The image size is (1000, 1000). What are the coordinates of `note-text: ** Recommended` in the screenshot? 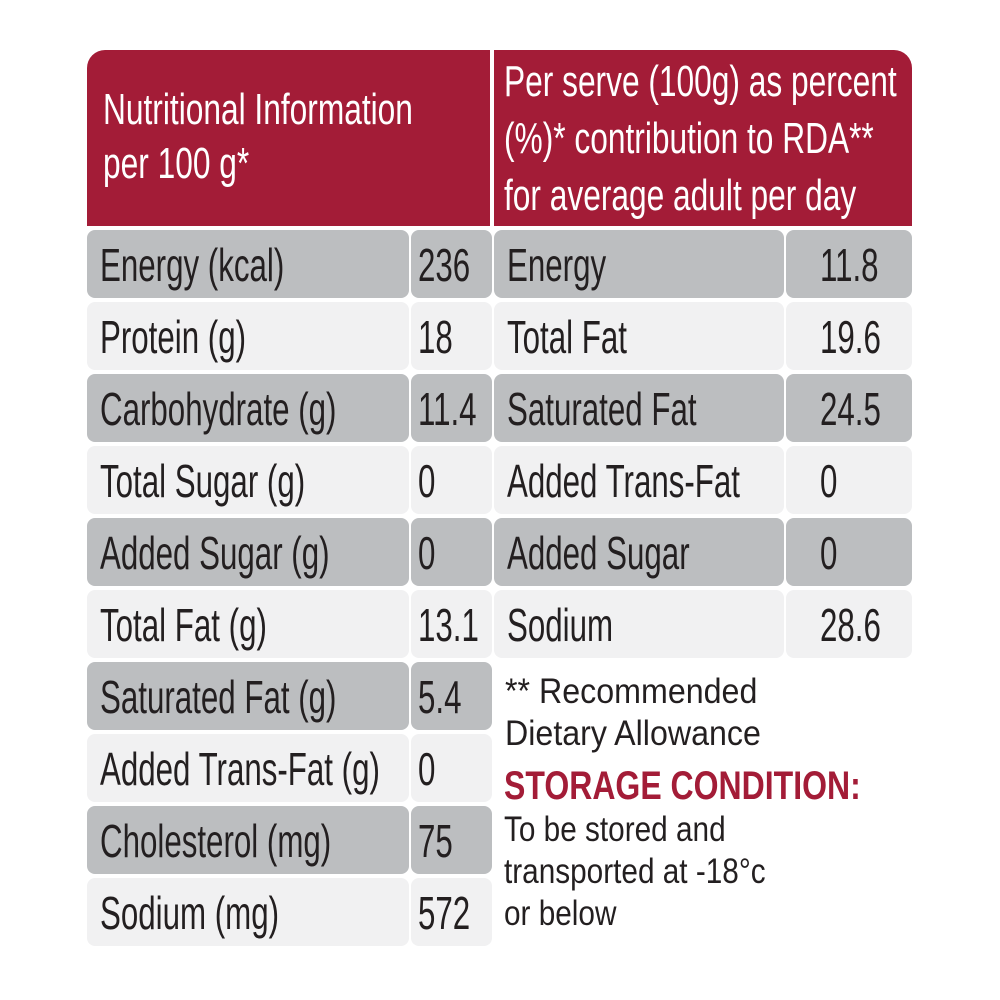 It's located at (631, 691).